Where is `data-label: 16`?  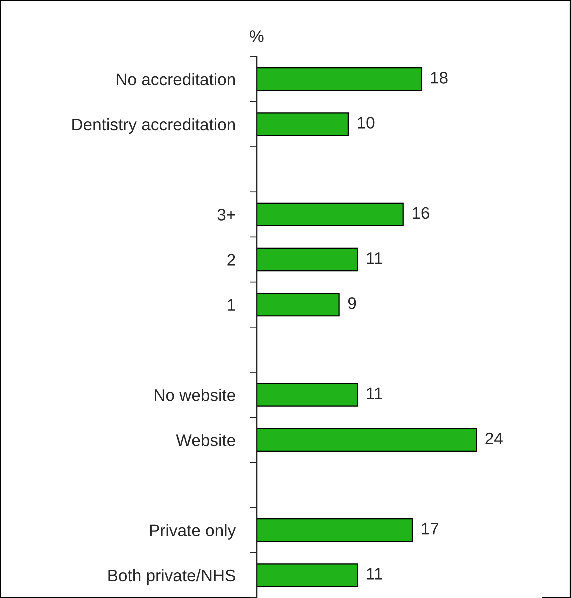 data-label: 16 is located at coordinates (421, 213).